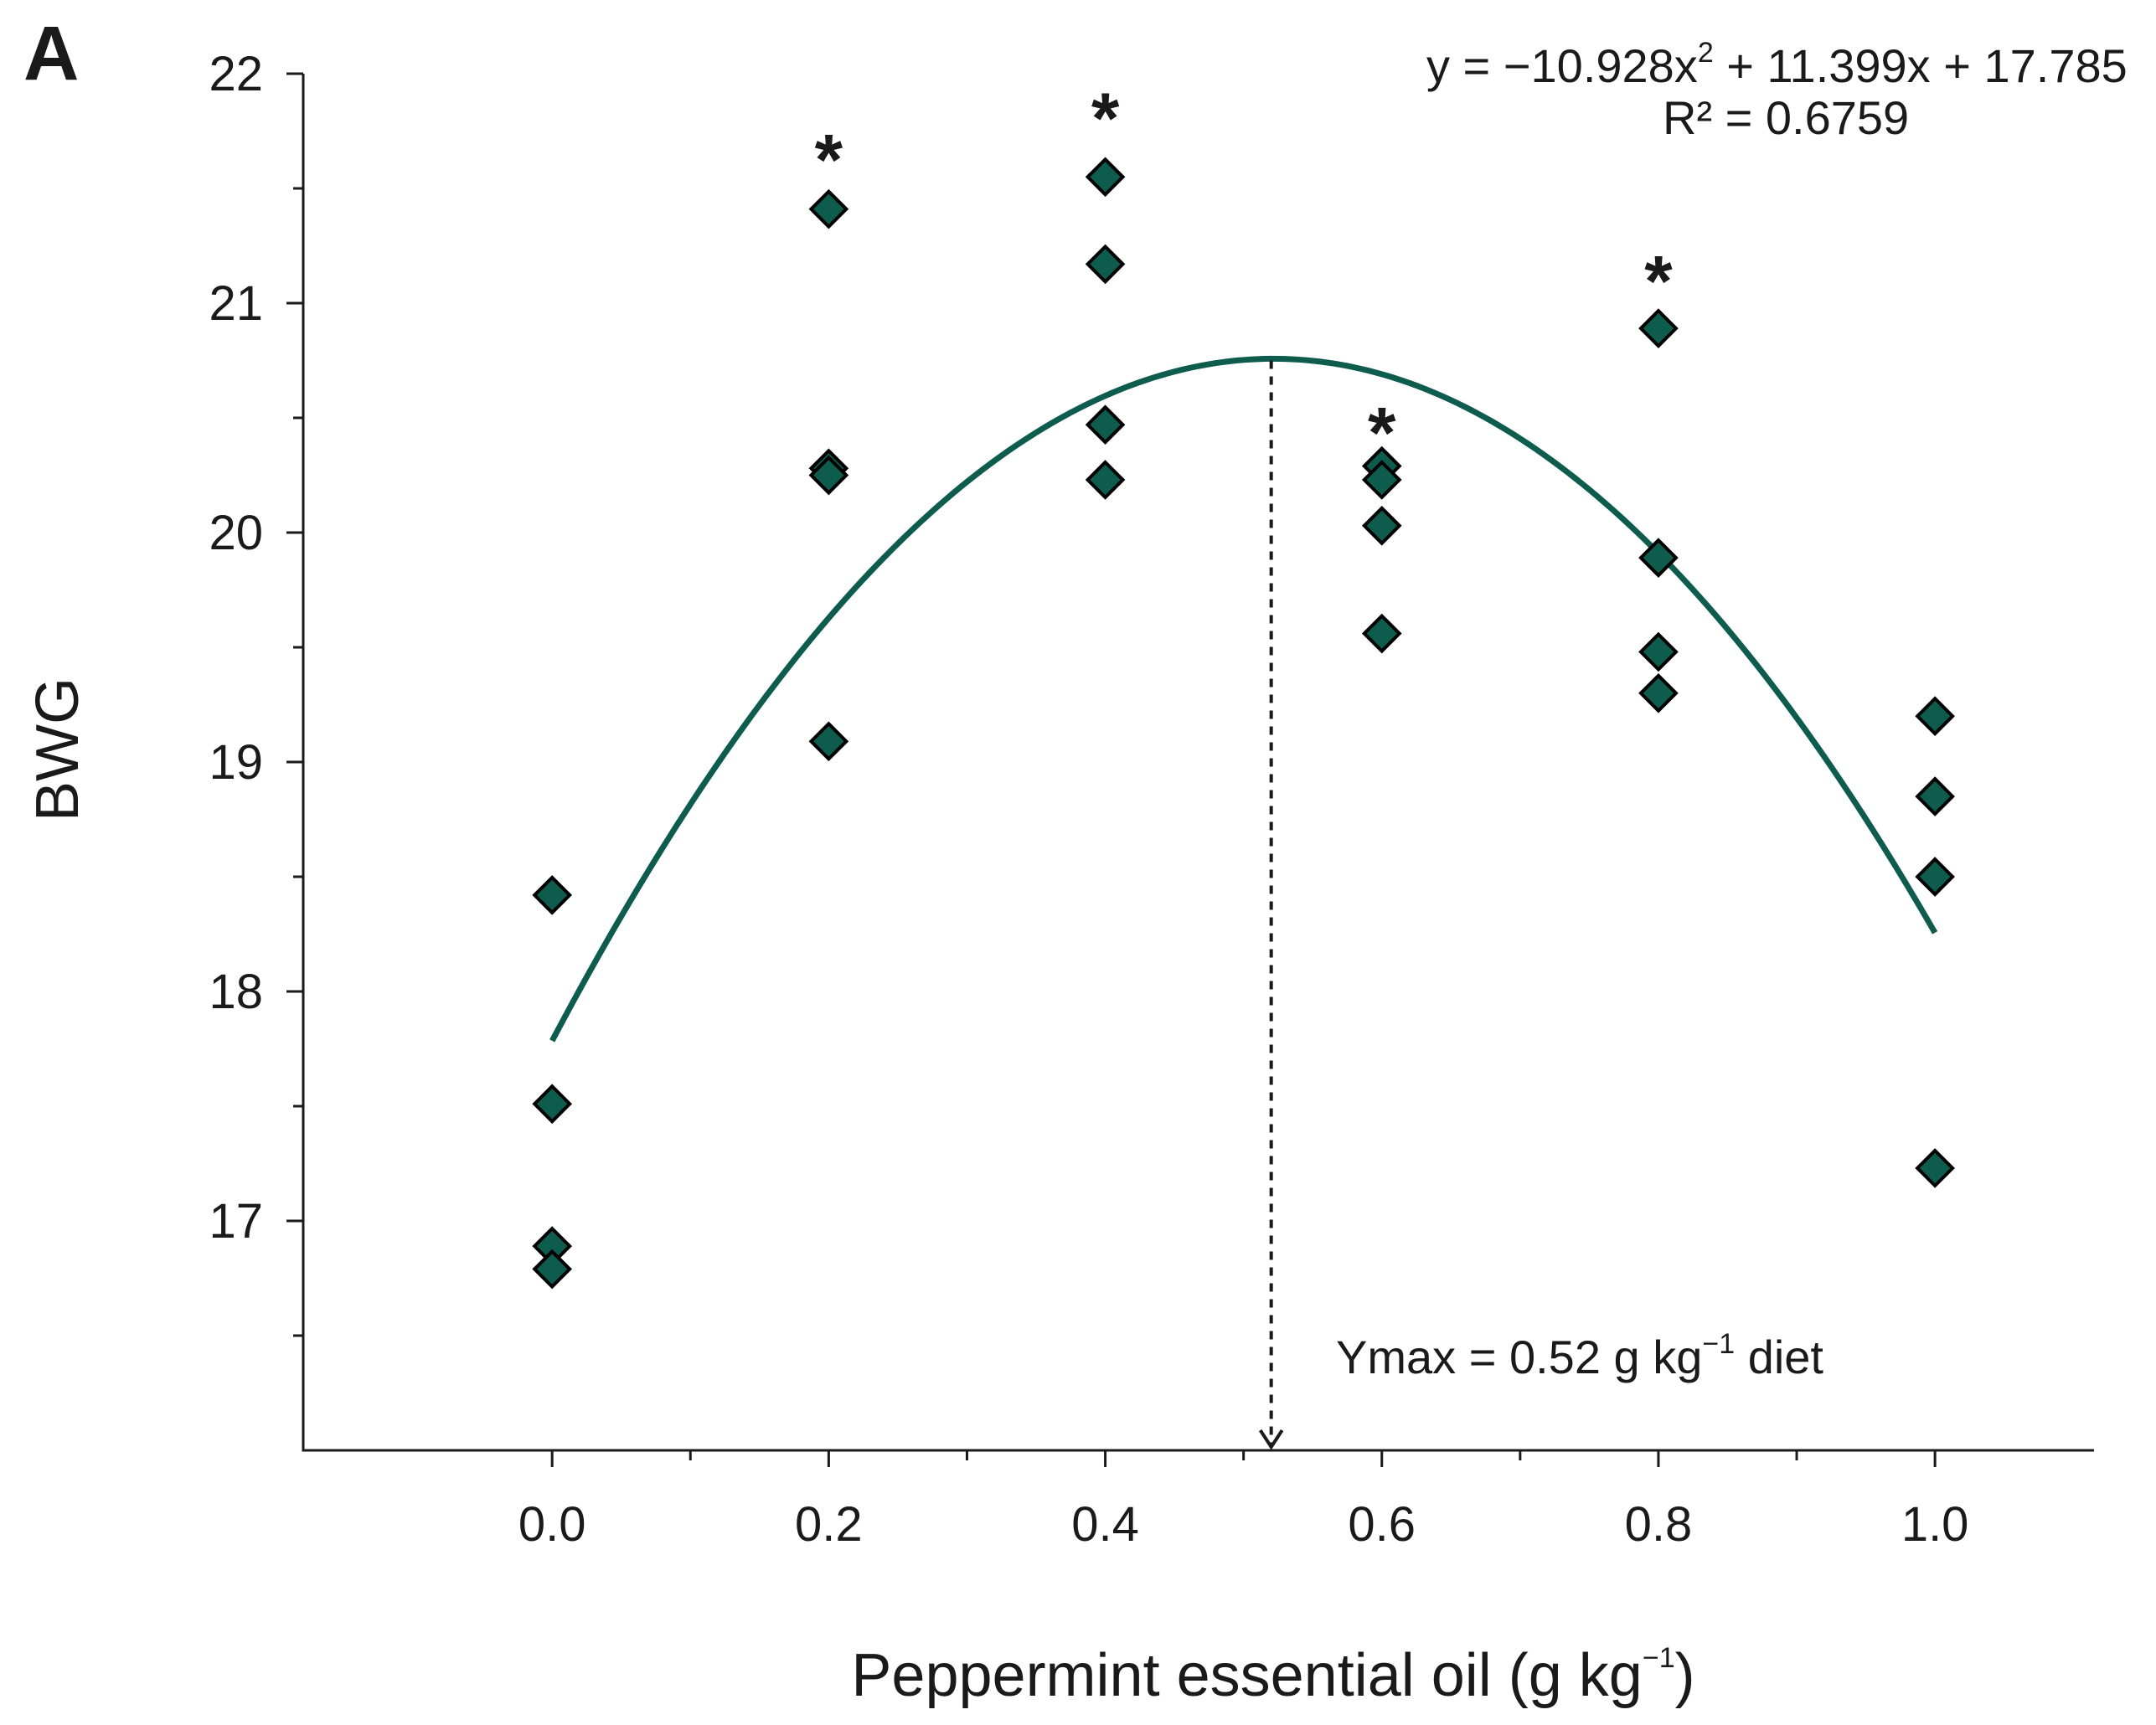 The width and height of the screenshot is (2156, 1725). What do you see at coordinates (51, 53) in the screenshot?
I see `panel-label: A` at bounding box center [51, 53].